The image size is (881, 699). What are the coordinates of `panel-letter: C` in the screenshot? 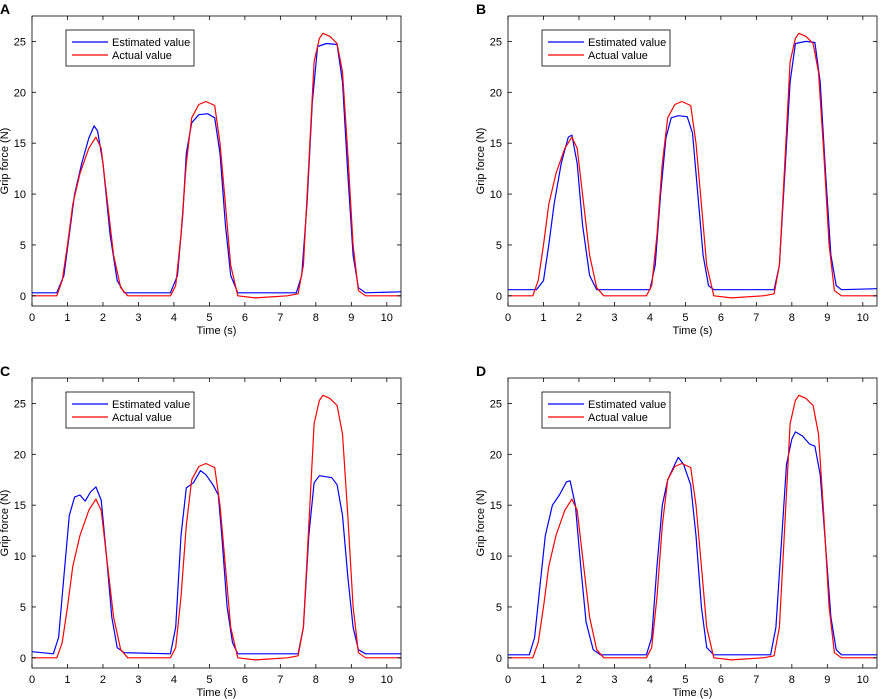 It's located at (5, 371).